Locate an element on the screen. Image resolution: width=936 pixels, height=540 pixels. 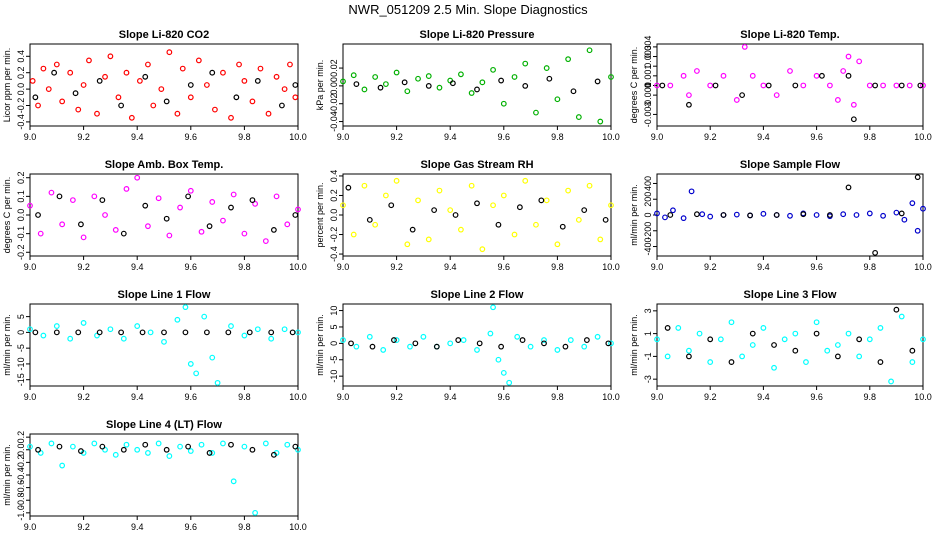
y-tick-label: 0.4 is located at coordinates (334, 176).